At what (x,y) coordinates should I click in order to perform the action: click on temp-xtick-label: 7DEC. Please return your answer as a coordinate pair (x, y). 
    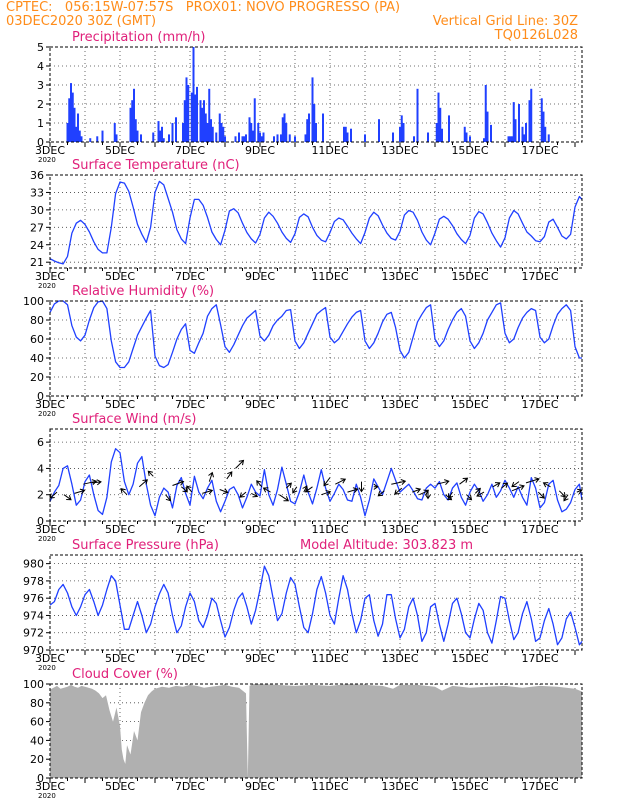
    Looking at the image, I should click on (190, 276).